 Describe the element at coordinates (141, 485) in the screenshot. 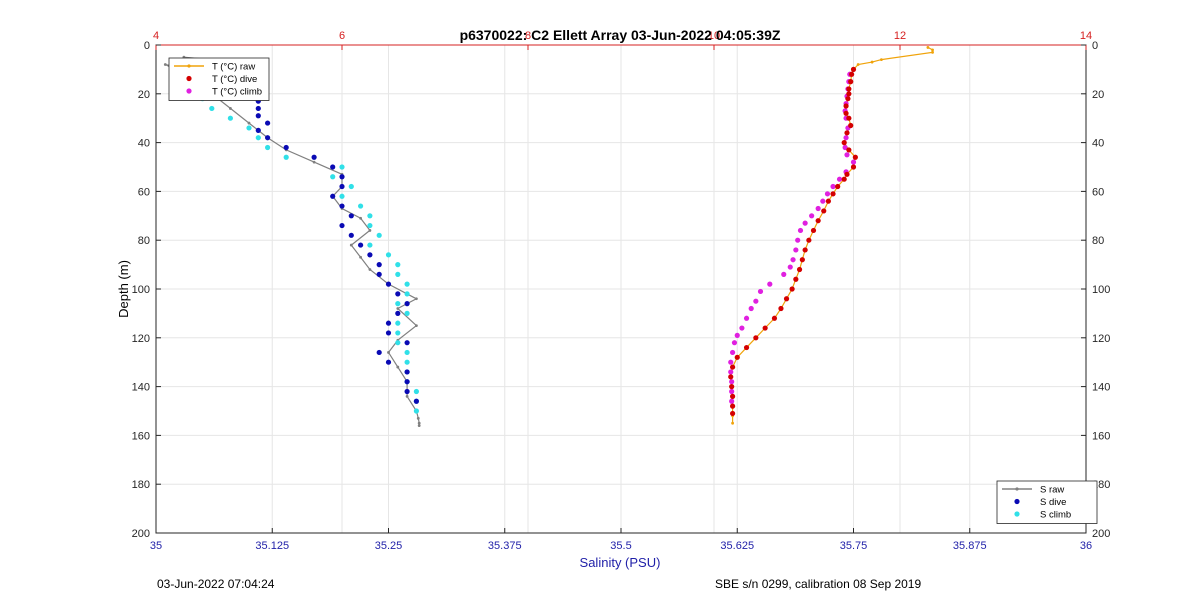

I see `y-tick-label: 180` at that location.